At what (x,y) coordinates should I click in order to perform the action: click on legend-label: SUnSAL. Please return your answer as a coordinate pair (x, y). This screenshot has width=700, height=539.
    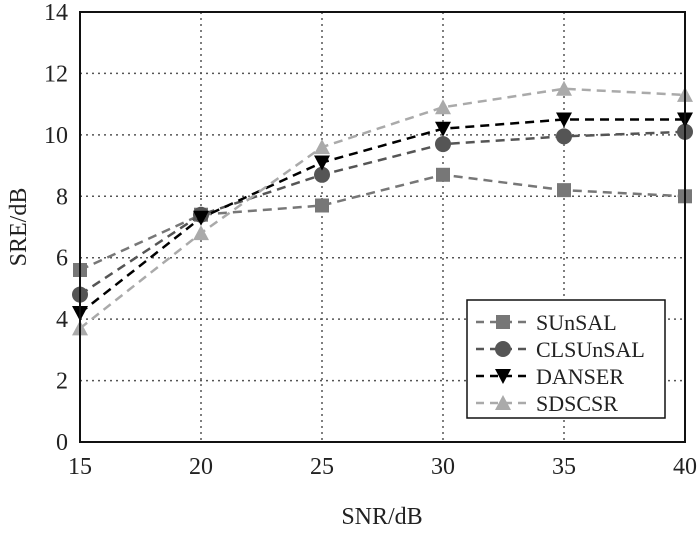
    Looking at the image, I should click on (576, 322).